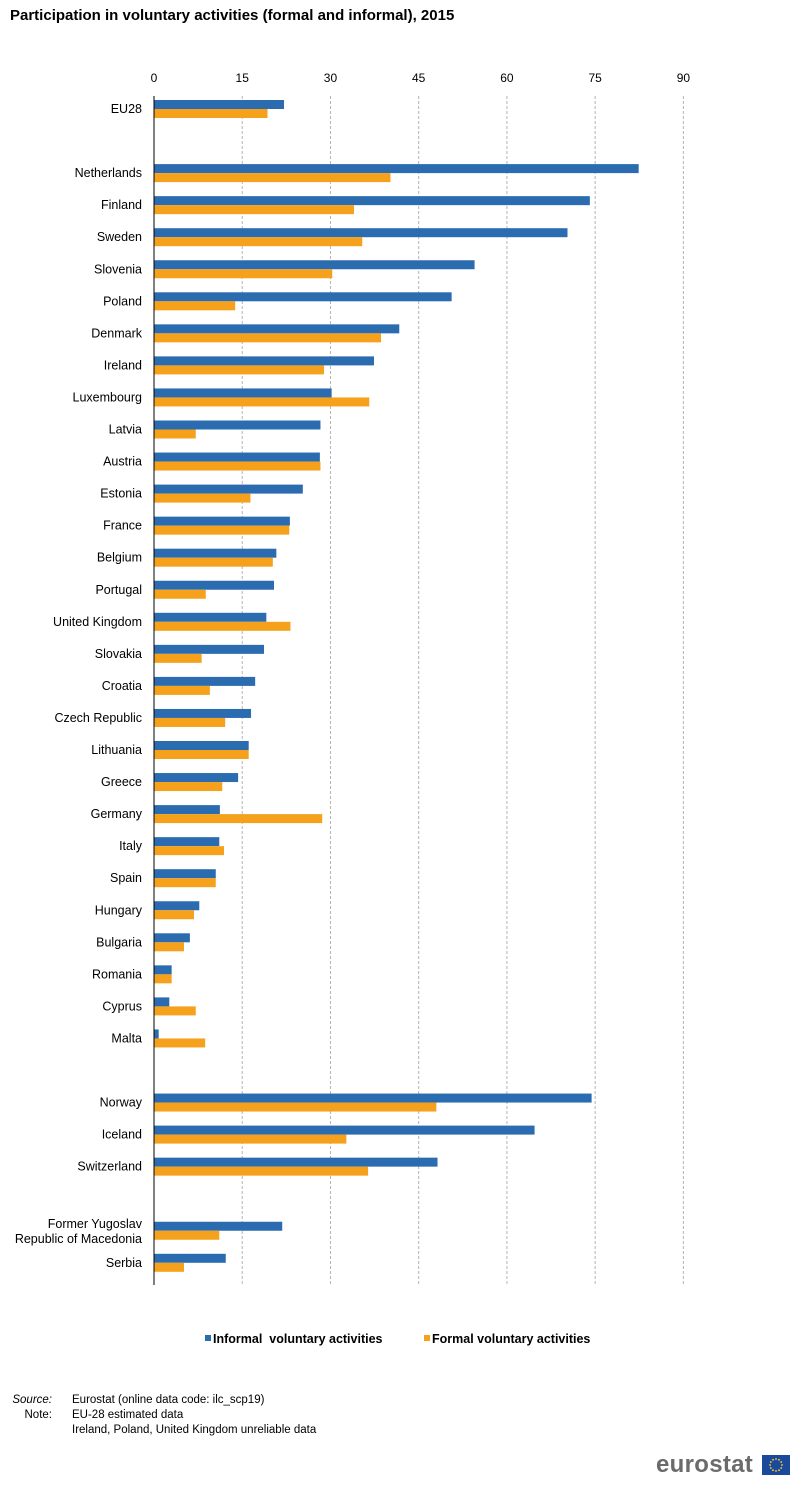 Image resolution: width=806 pixels, height=1492 pixels. Describe the element at coordinates (776, 1465) in the screenshot. I see `eu-flag-icon` at that location.